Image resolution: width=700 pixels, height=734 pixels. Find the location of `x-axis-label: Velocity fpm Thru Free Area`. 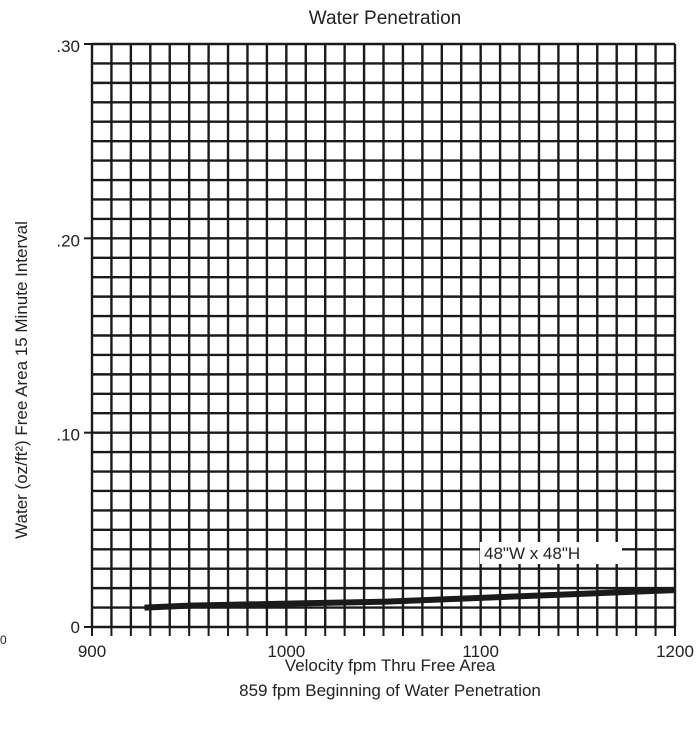

x-axis-label: Velocity fpm Thru Free Area is located at coordinates (390, 665).